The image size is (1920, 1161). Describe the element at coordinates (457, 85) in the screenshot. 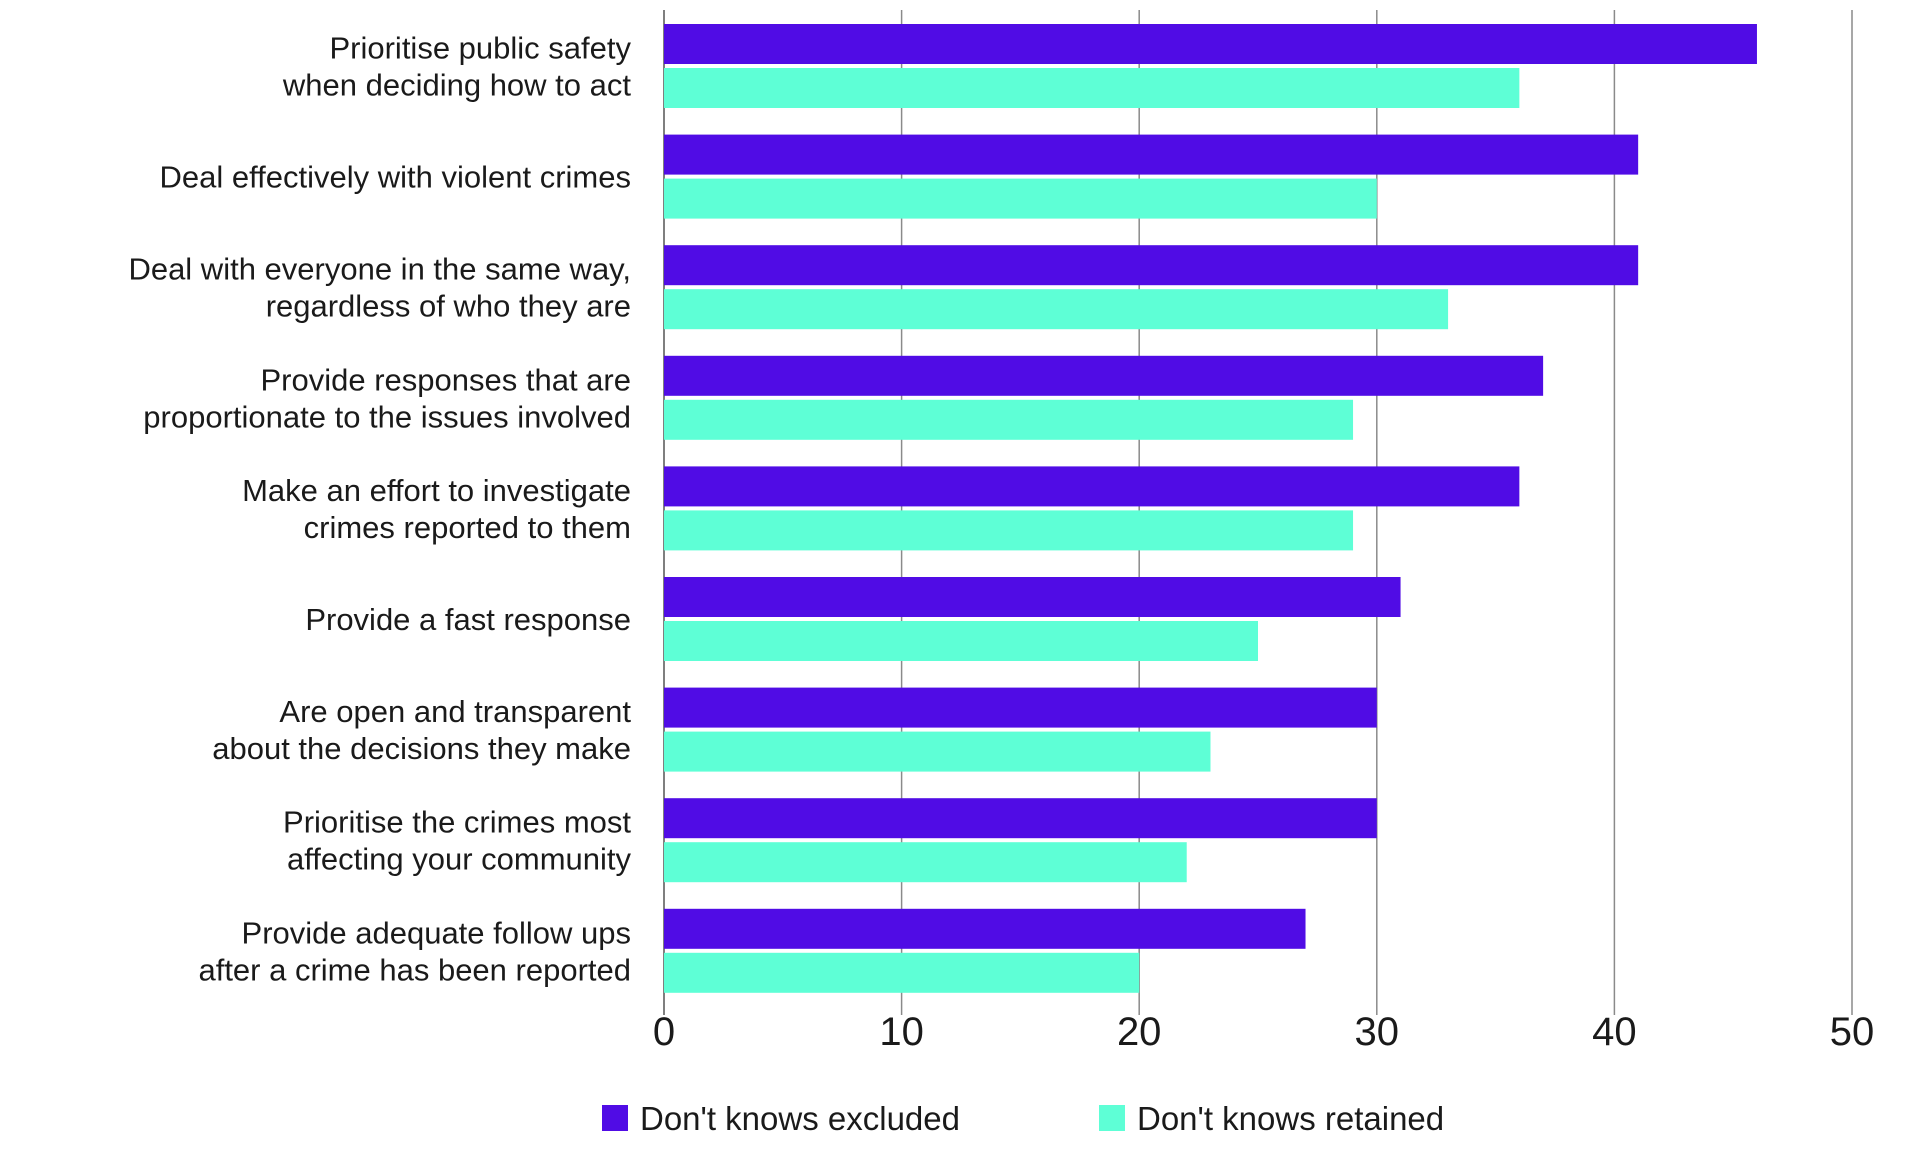

I see `category-label: when deciding how to act` at that location.